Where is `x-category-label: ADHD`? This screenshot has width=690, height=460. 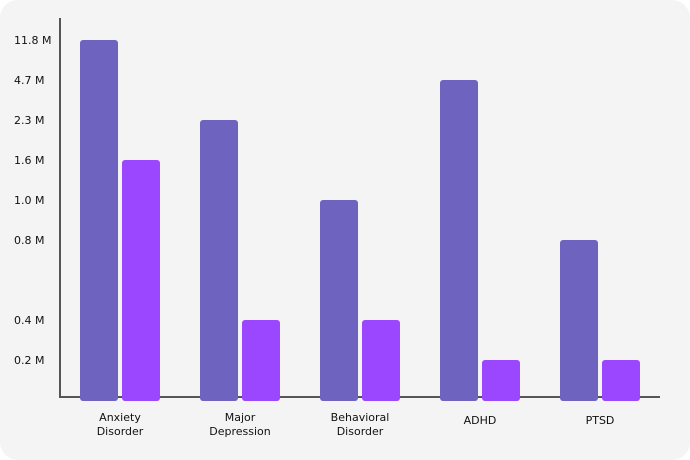 x-category-label: ADHD is located at coordinates (480, 420).